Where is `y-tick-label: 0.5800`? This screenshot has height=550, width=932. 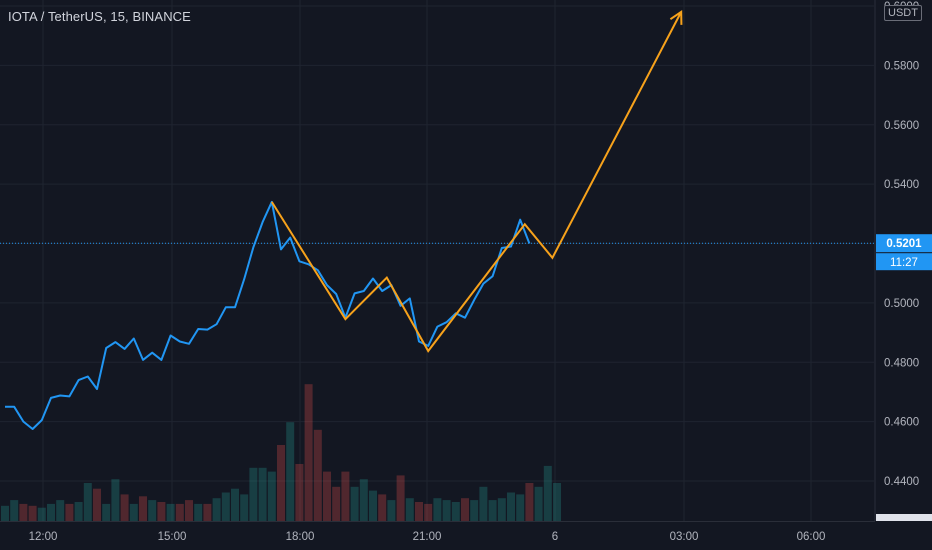 y-tick-label: 0.5800 is located at coordinates (901, 66).